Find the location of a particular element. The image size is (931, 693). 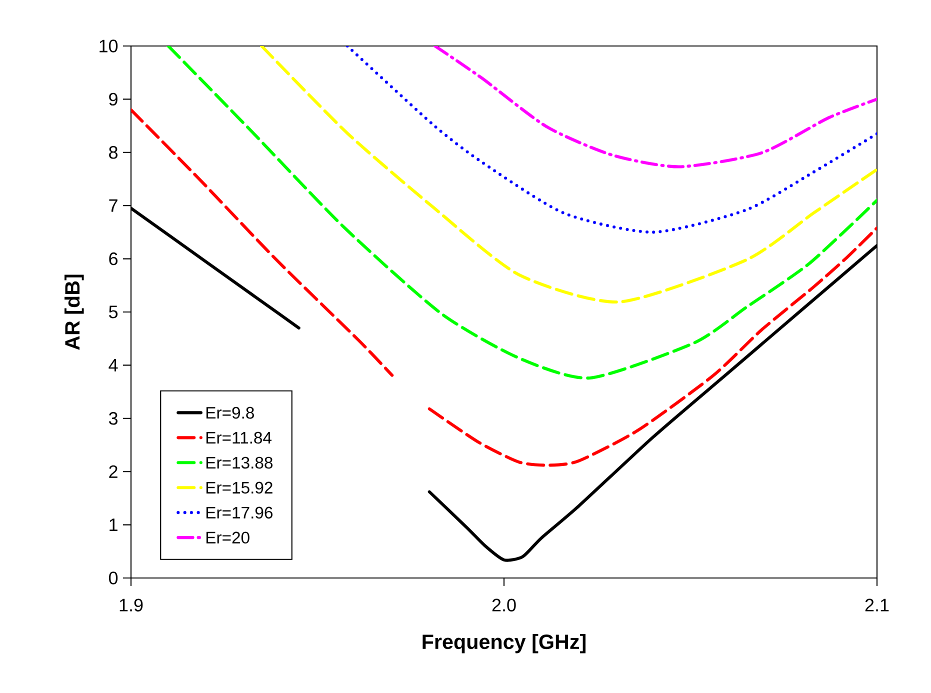

x-axis-title: Frequency [GHz] is located at coordinates (504, 644).